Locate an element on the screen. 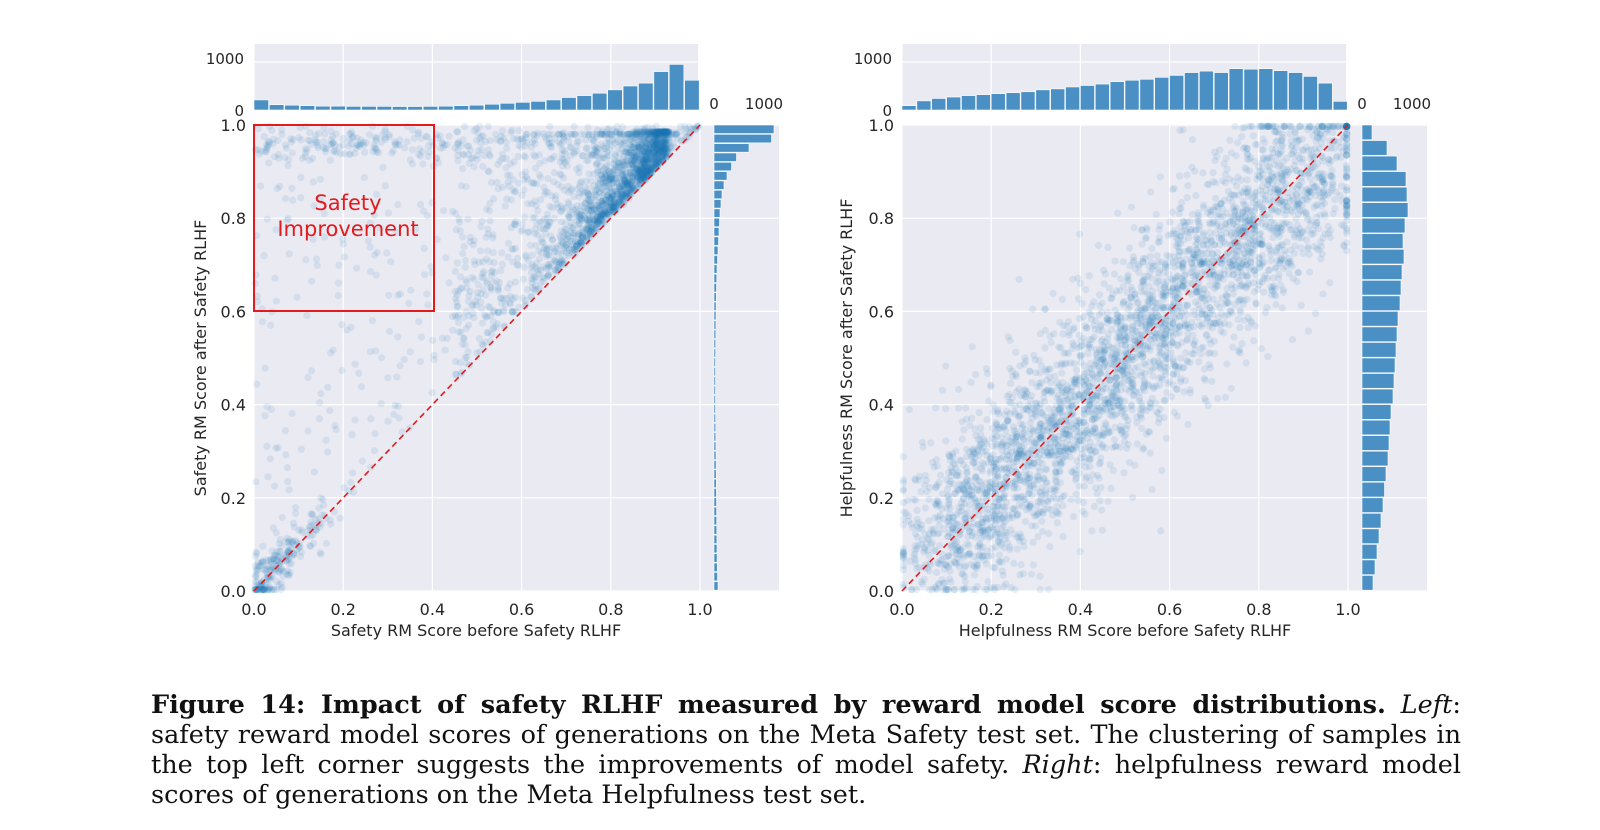  top-hist-bar is located at coordinates (1191, 91).